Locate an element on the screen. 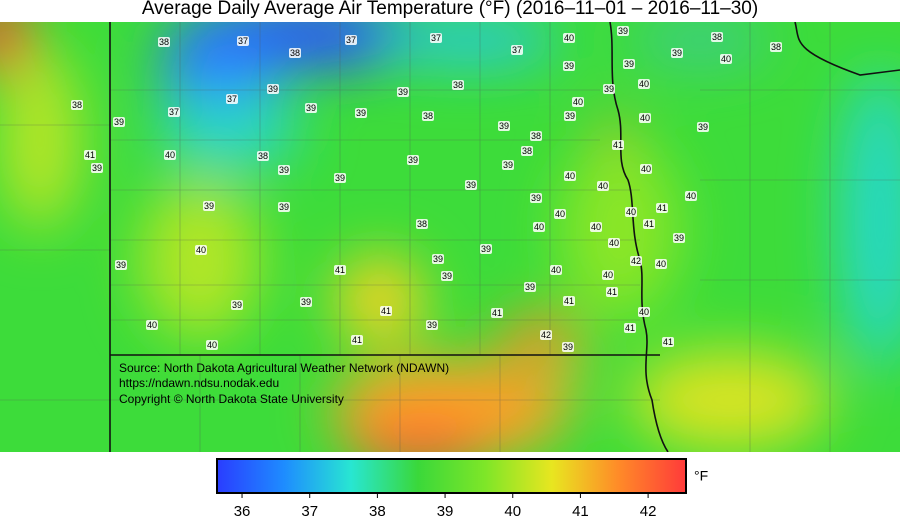  colorbar-tick-label: 37 is located at coordinates (309, 511).